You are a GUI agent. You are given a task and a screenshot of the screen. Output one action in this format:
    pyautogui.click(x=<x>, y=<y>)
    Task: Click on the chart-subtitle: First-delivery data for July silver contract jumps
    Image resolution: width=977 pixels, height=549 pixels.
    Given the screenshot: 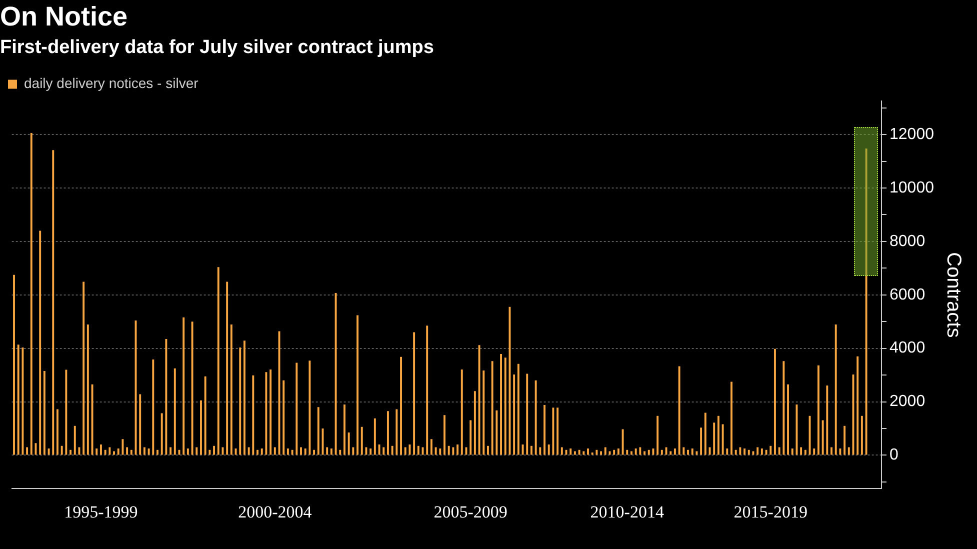 What is the action you would take?
    pyautogui.click(x=217, y=47)
    